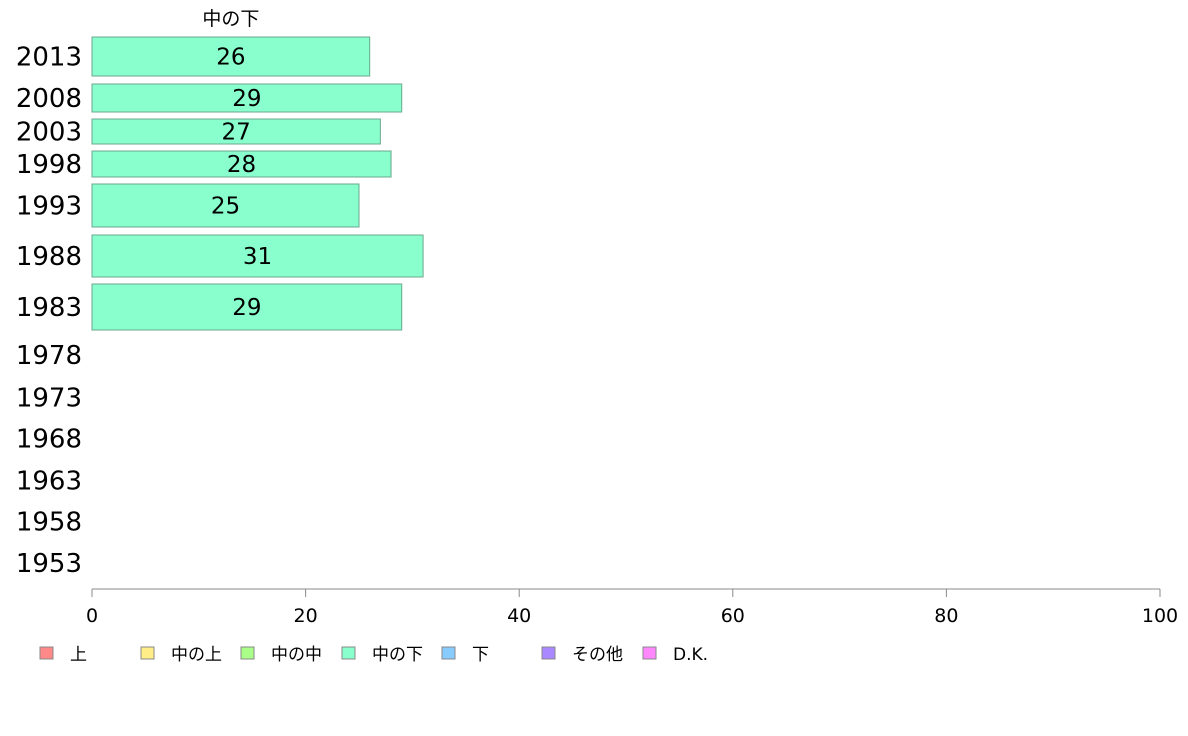  Describe the element at coordinates (519, 616) in the screenshot. I see `x-tick-label-40: 40` at that location.